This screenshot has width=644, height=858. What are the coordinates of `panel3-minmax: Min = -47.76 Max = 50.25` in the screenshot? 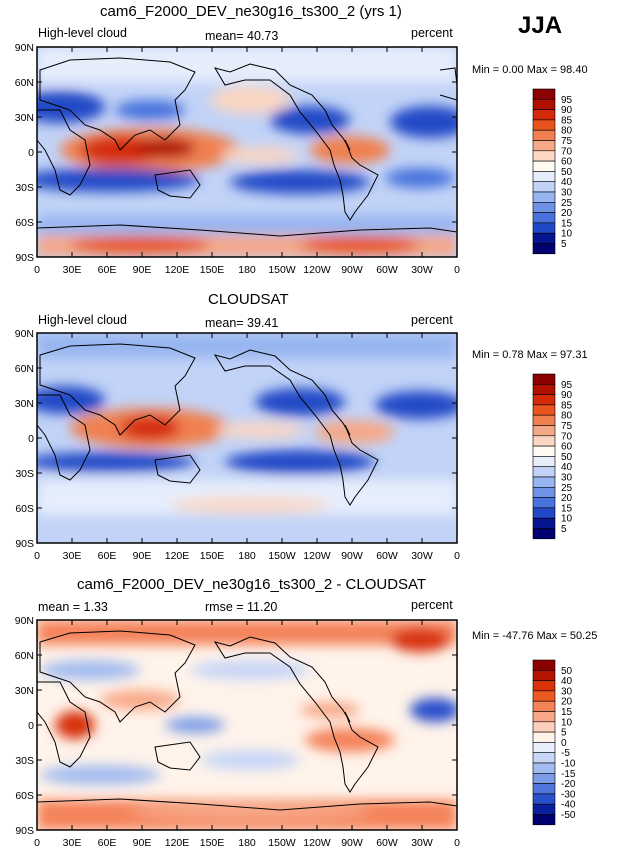 It's located at (535, 636).